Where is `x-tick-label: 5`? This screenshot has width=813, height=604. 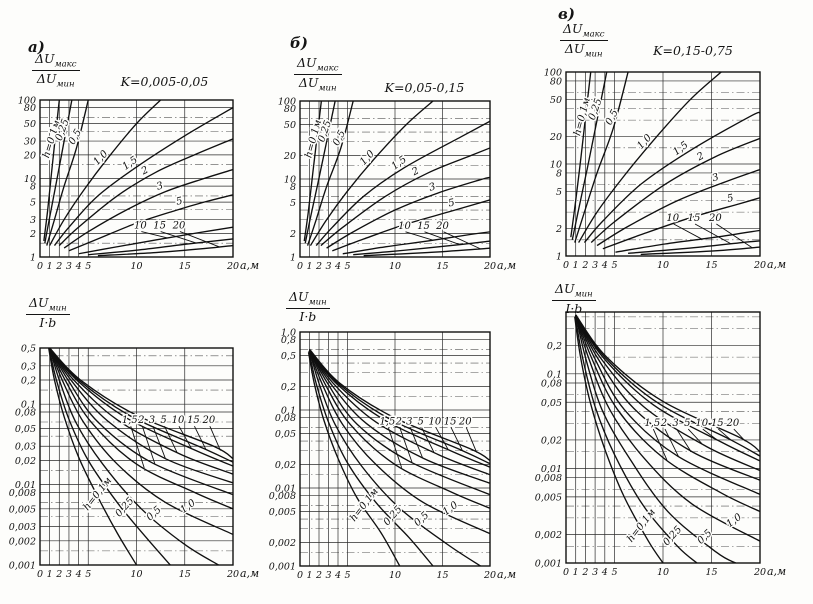
x-tick-label: 5 is located at coordinates (88, 574).